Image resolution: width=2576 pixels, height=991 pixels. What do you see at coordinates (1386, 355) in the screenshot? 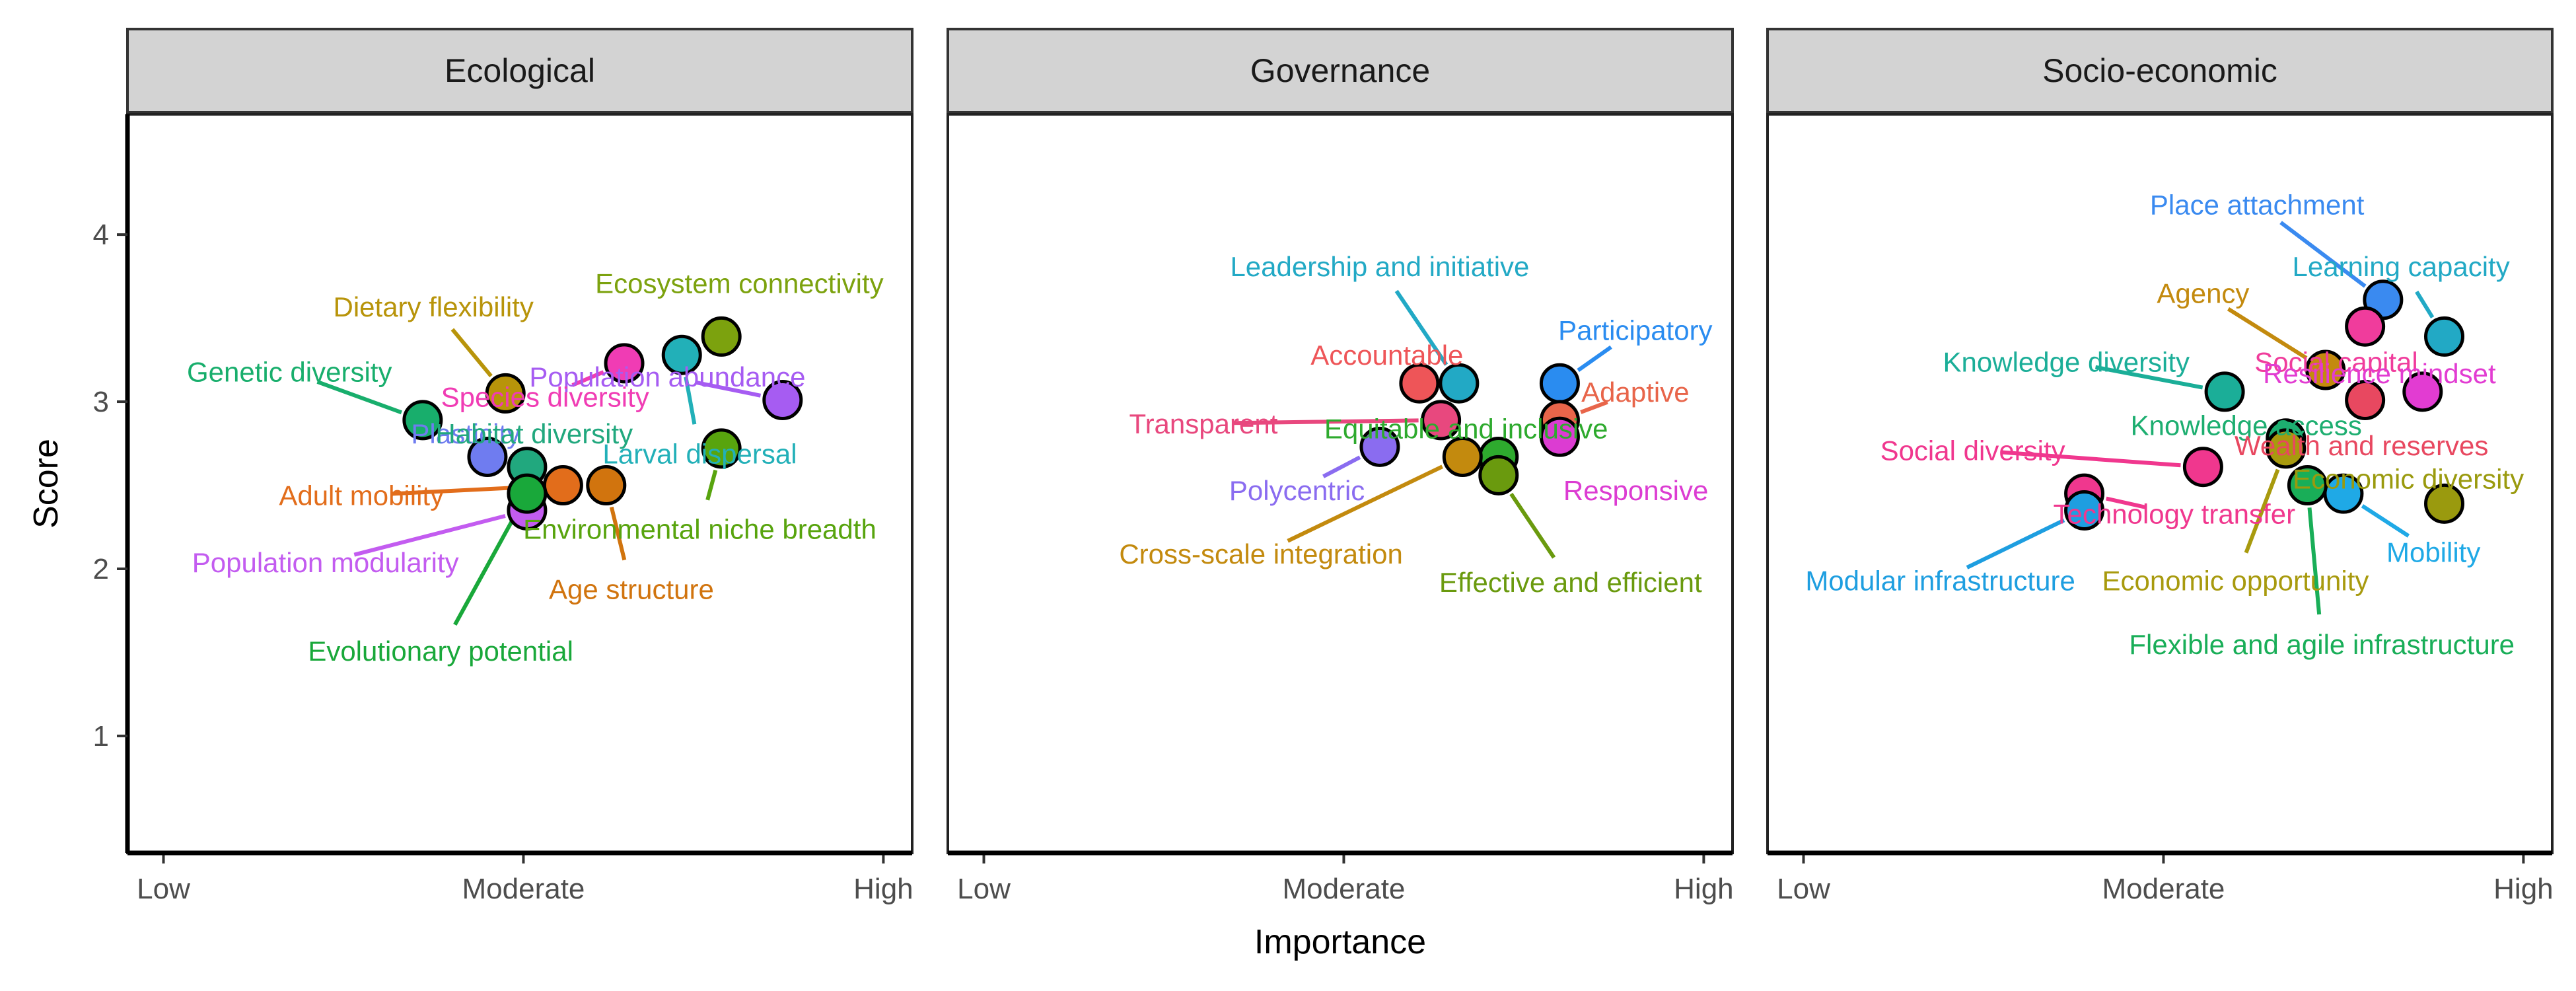
I see `point-label: Accountable` at bounding box center [1386, 355].